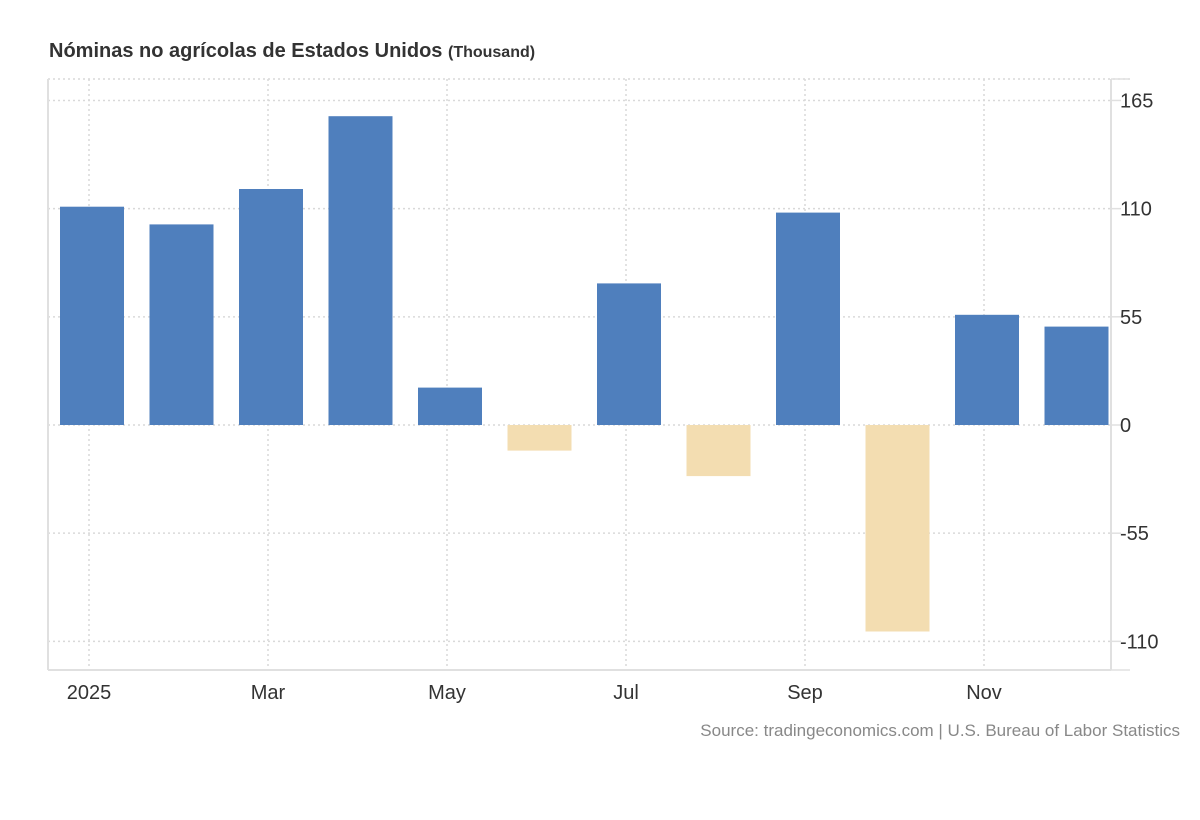  What do you see at coordinates (92, 315) in the screenshot?
I see `bar-jan-2025` at bounding box center [92, 315].